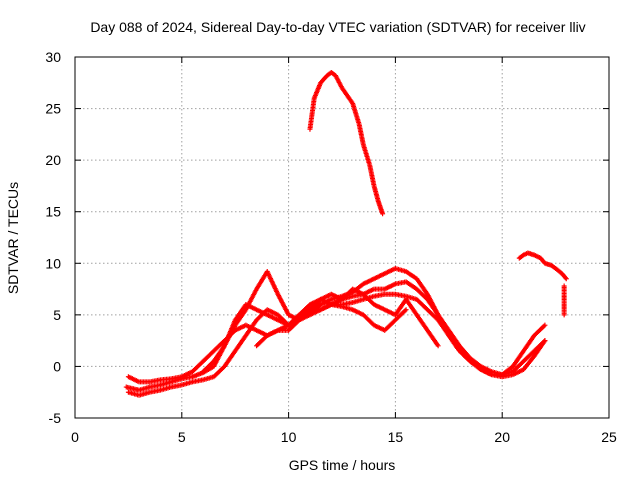 This screenshot has width=640, height=480. Describe the element at coordinates (53, 263) in the screenshot. I see `y-tick-label: 10` at that location.